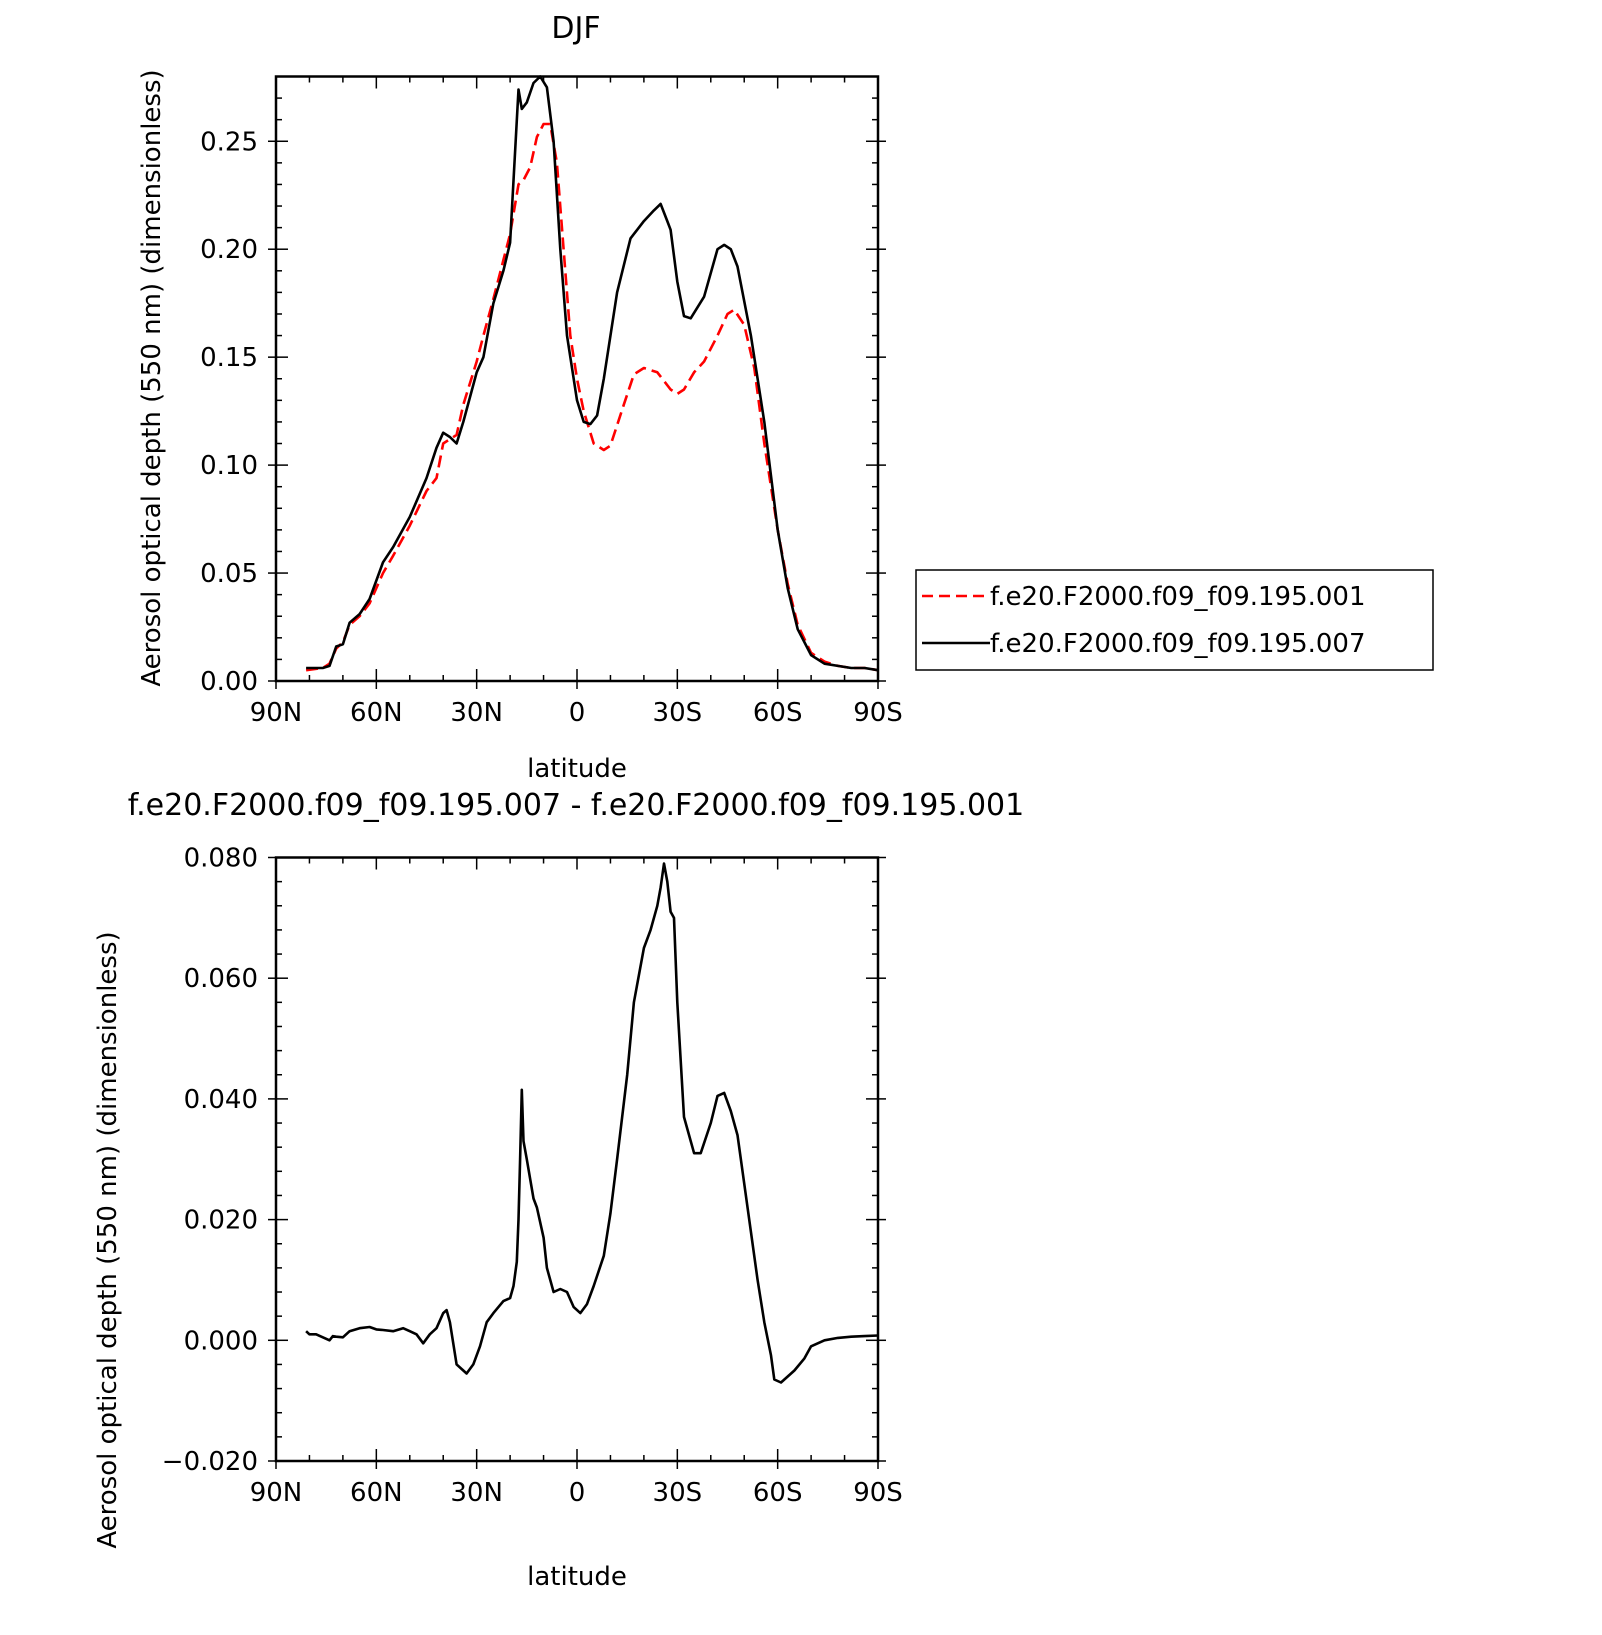  What do you see at coordinates (229, 466) in the screenshot?
I see `y-tick-label: 0.10` at bounding box center [229, 466].